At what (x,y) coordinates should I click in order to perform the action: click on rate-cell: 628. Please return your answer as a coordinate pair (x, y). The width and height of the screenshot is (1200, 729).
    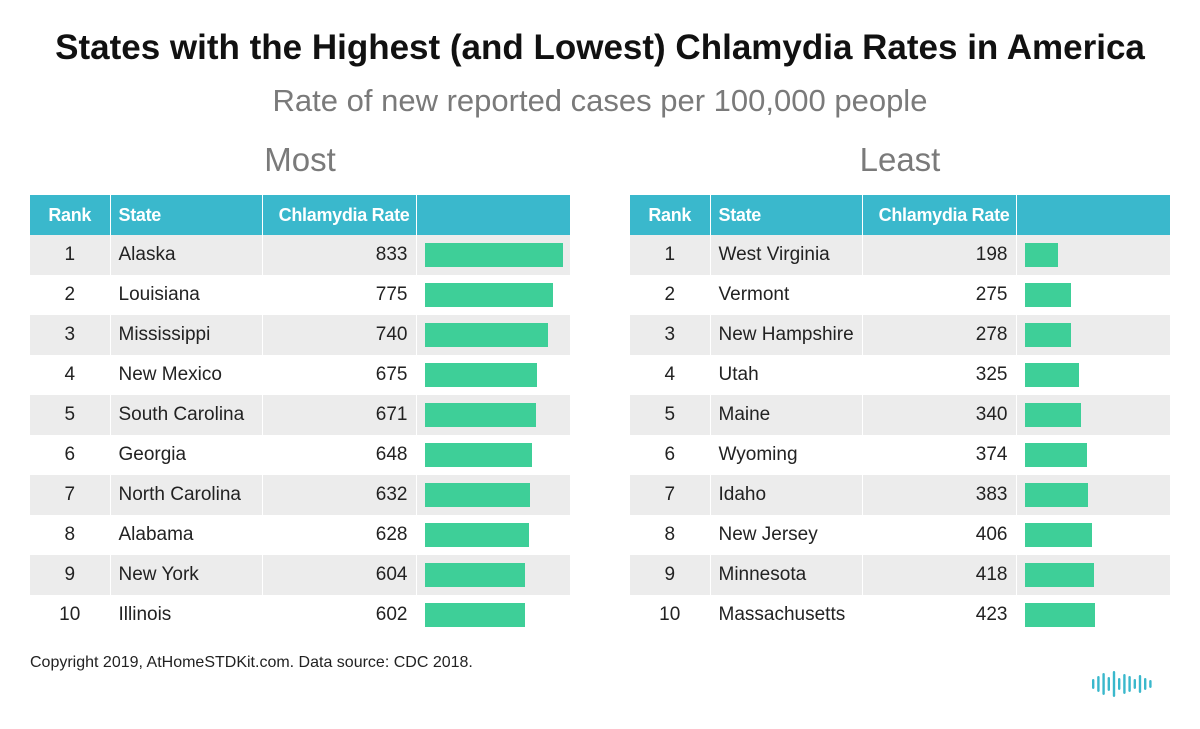
    Looking at the image, I should click on (339, 535).